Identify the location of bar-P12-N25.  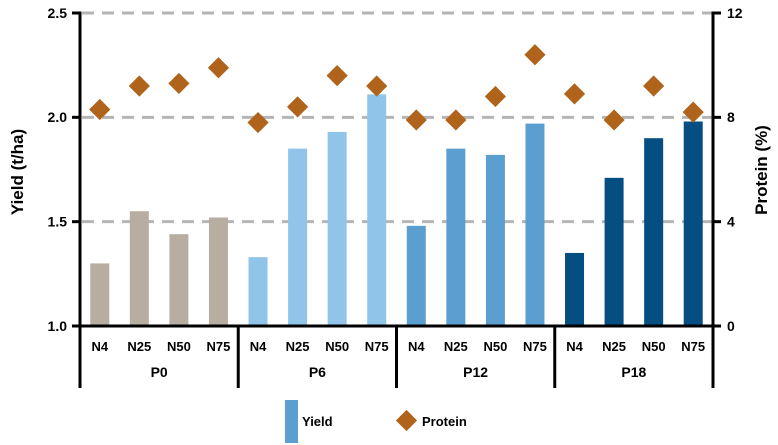
(456, 237).